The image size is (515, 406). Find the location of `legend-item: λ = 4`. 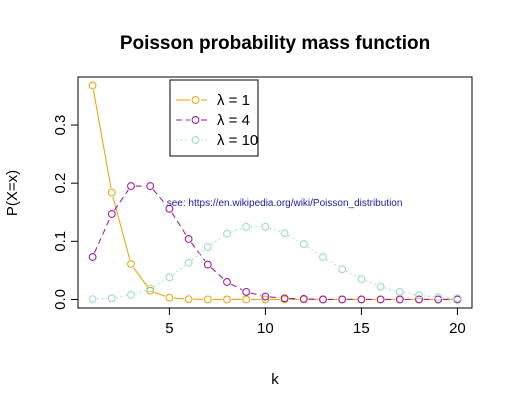

legend-item: λ = 4 is located at coordinates (213, 120).